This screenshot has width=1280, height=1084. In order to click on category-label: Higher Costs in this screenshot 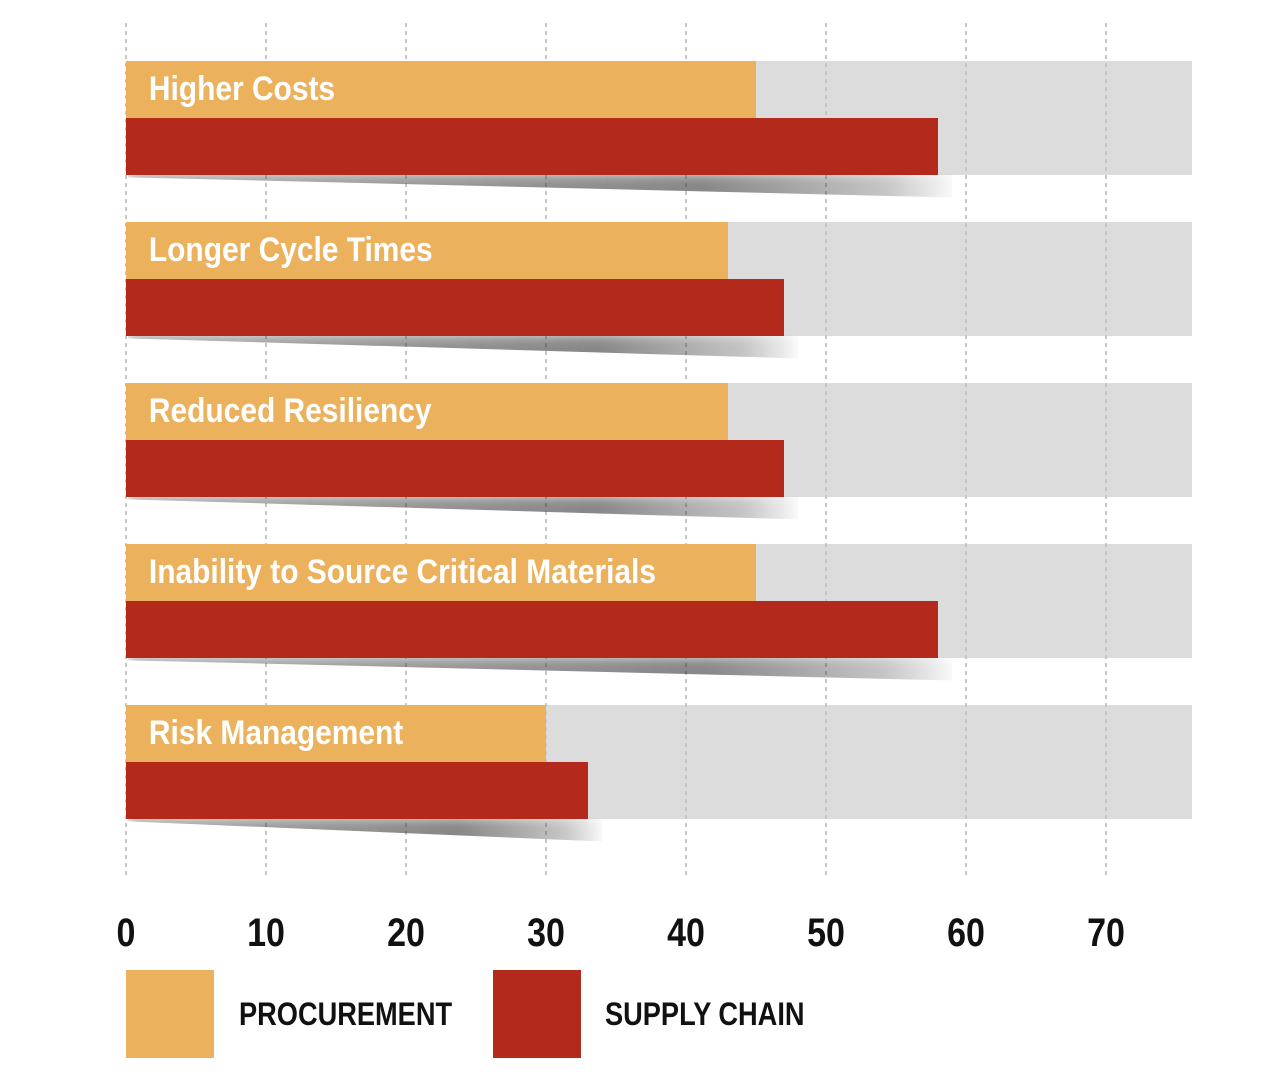, I will do `click(242, 89)`.